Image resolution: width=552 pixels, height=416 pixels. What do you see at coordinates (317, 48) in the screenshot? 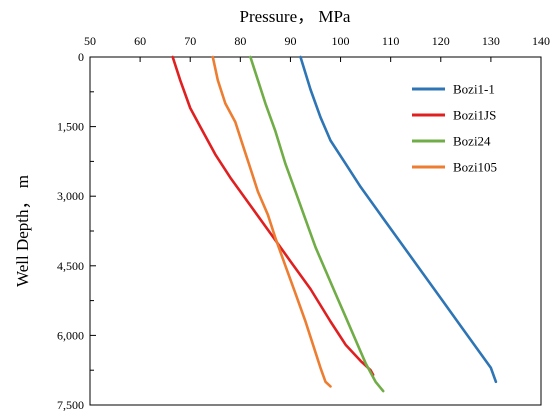
I see `x-ticks: 50 60 70 80 90 100 110 120 130 140` at bounding box center [317, 48].